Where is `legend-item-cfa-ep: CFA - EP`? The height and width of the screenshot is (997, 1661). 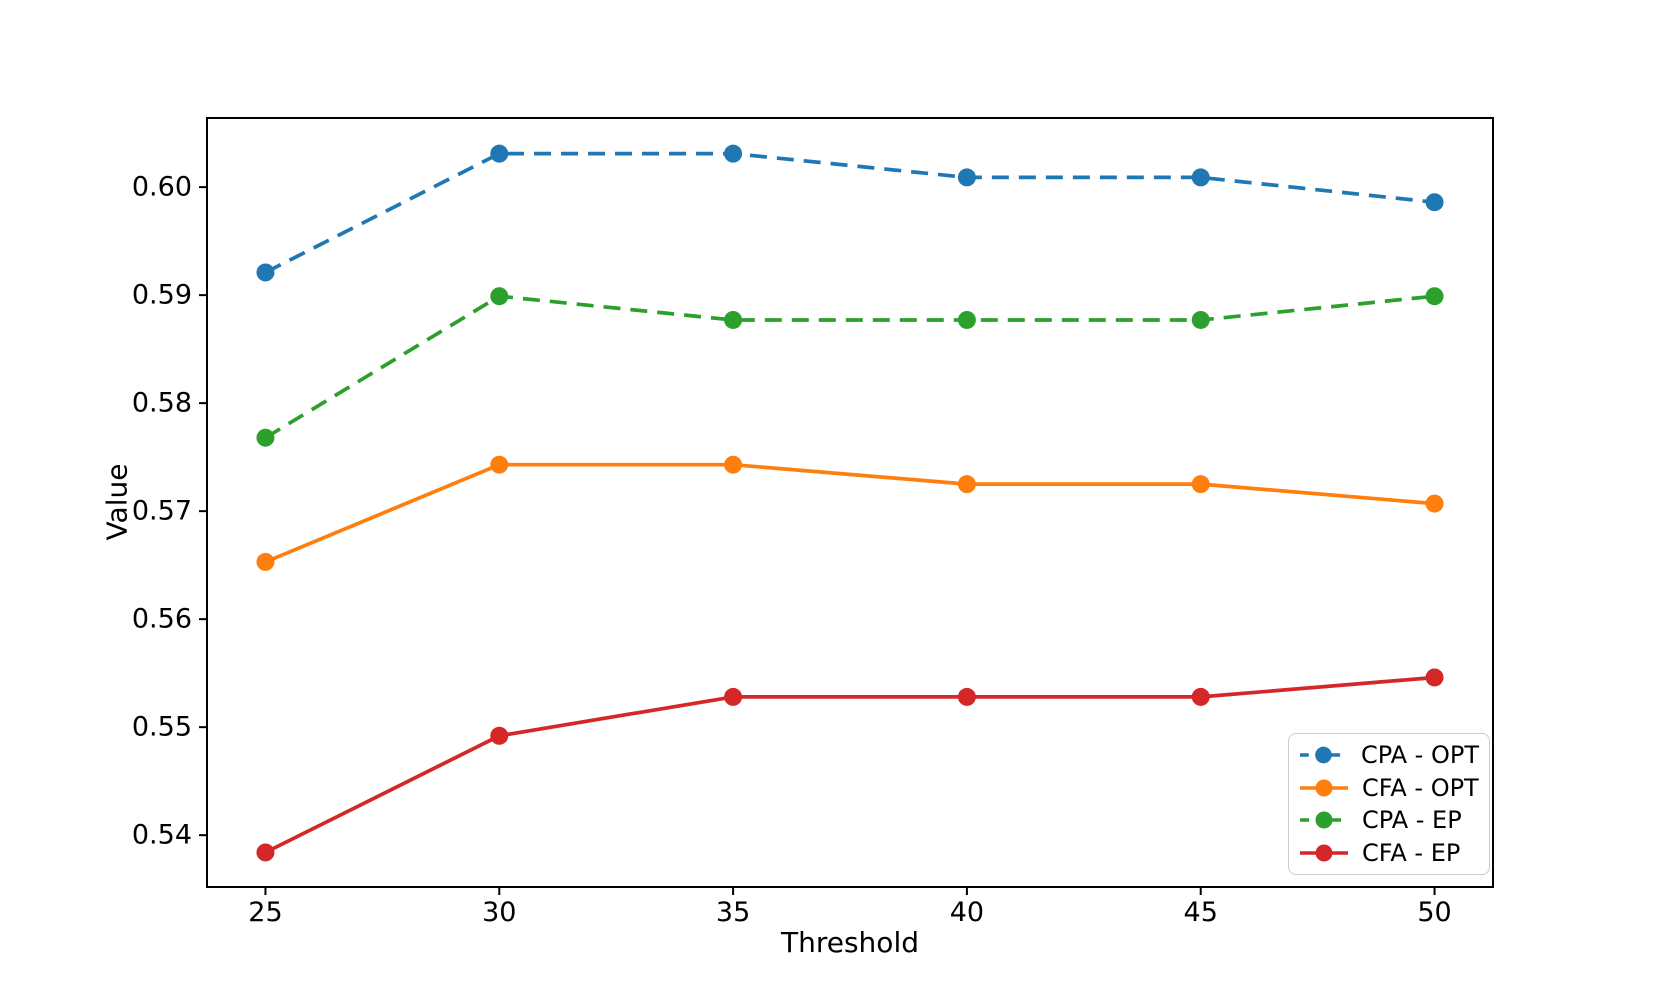 legend-item-cfa-ep: CFA - EP is located at coordinates (1389, 853).